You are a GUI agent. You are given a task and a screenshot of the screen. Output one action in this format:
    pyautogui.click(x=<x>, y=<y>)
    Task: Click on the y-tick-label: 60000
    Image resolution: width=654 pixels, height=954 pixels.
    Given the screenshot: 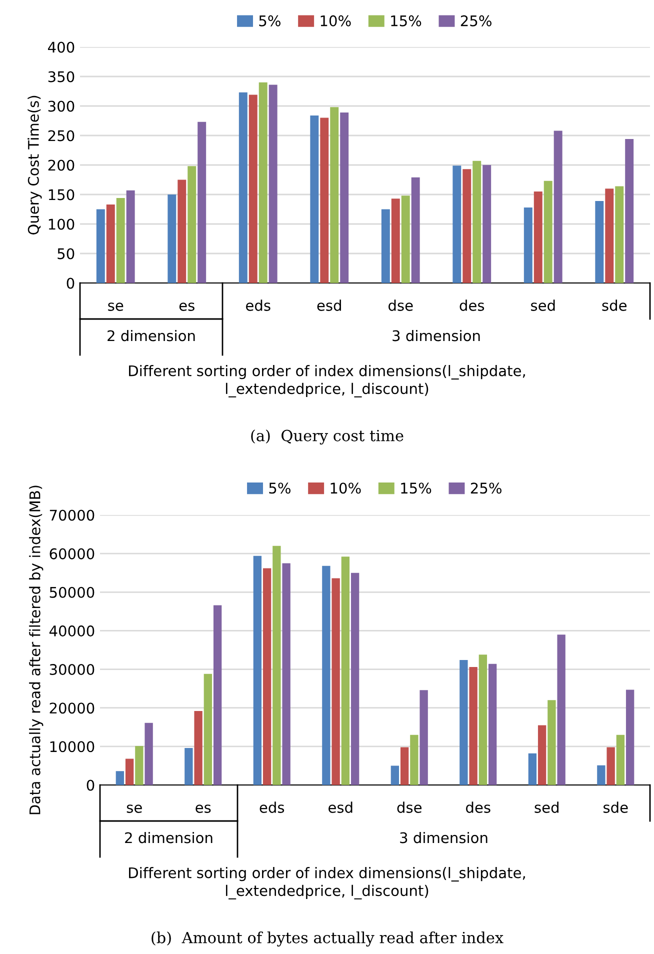 What is the action you would take?
    pyautogui.click(x=72, y=554)
    